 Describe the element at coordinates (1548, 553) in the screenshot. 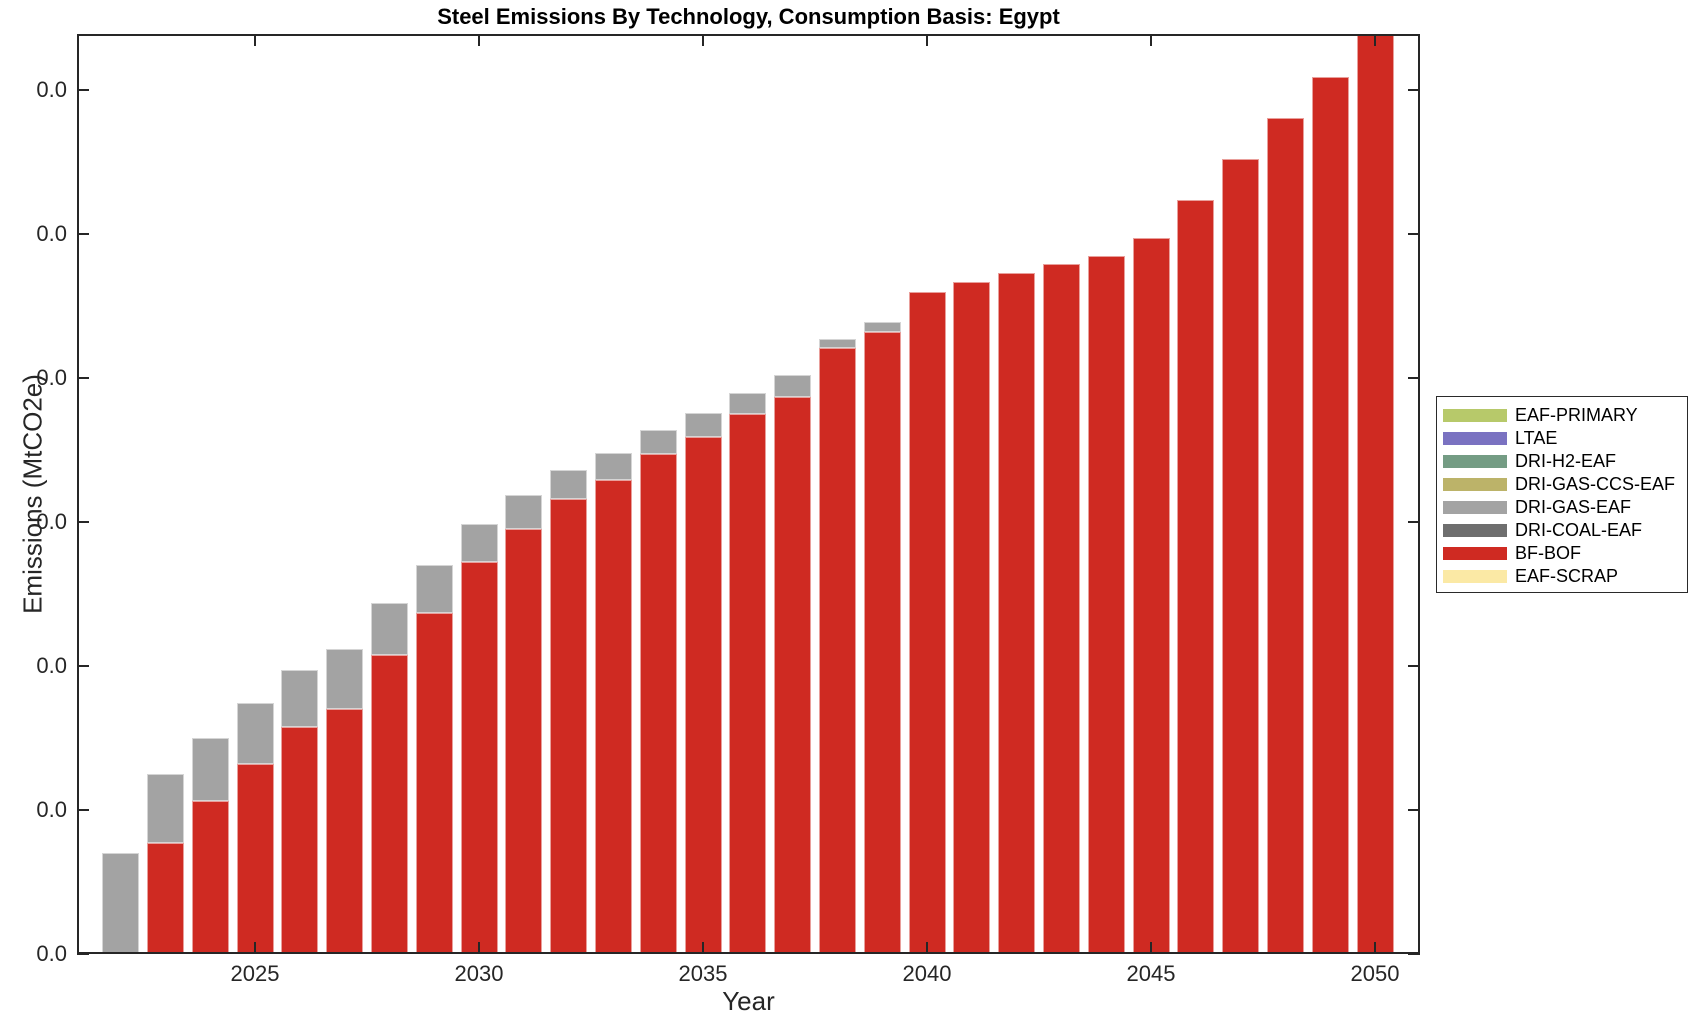

I see `legend-label: BF-BOF` at that location.